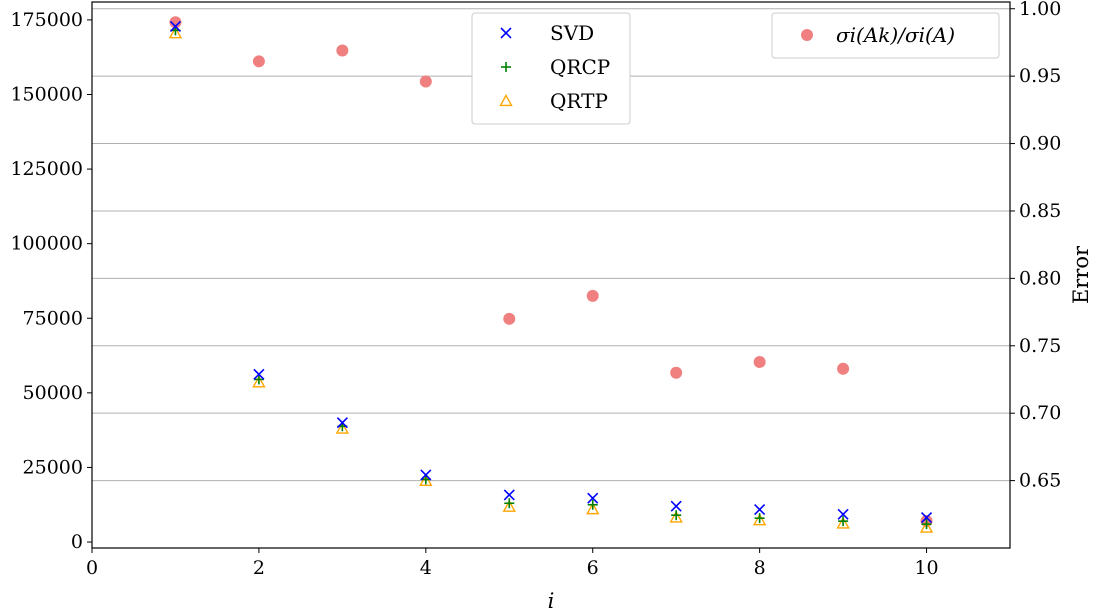 The width and height of the screenshot is (1096, 614). What do you see at coordinates (1040, 211) in the screenshot?
I see `right-y-tick-label: 0.85` at bounding box center [1040, 211].